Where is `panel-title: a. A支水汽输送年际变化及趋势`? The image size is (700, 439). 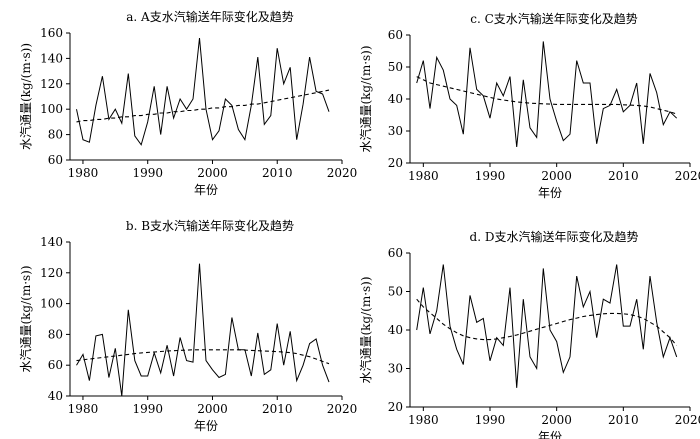
panel-title: a. A支水汽输送年际变化及趋势 is located at coordinates (209, 16).